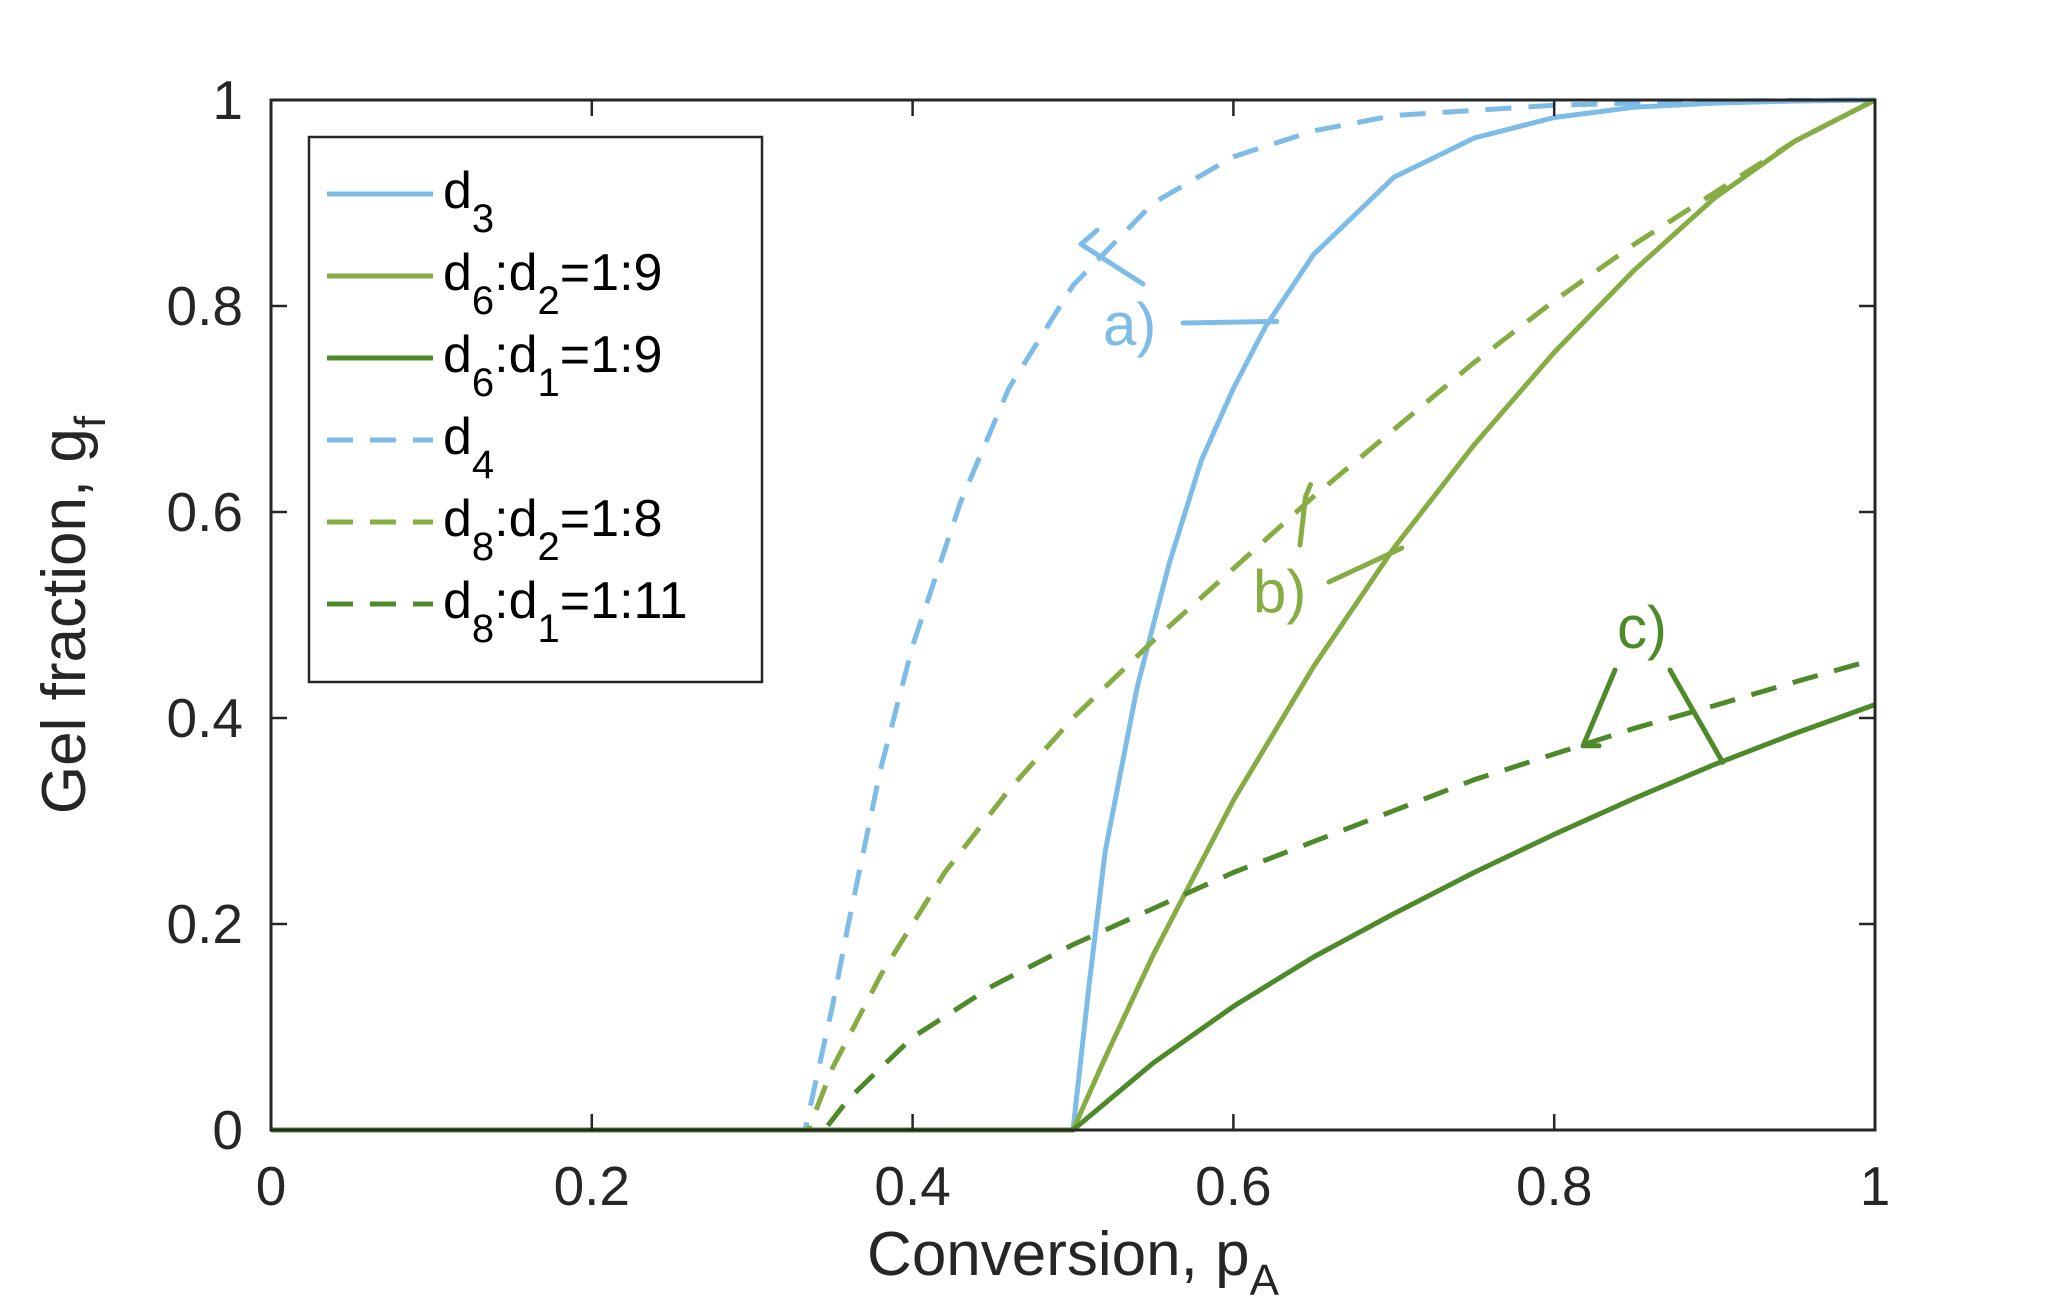 The height and width of the screenshot is (1308, 2050). I want to click on legend-label: d8:d1=1:11, so click(565, 611).